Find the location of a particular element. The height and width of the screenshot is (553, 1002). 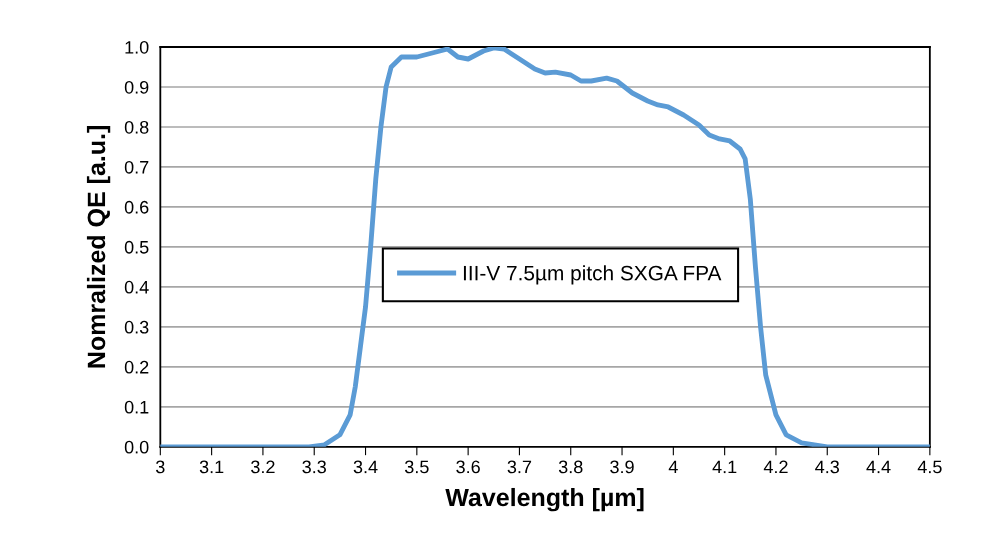

x-tick-label: 4.1 is located at coordinates (724, 467).